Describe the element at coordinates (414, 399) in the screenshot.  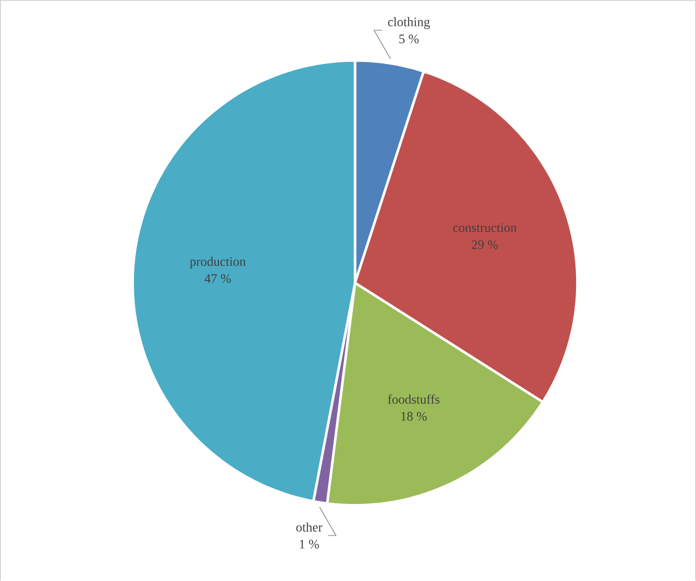
I see `slice-label: foodstuffs` at that location.